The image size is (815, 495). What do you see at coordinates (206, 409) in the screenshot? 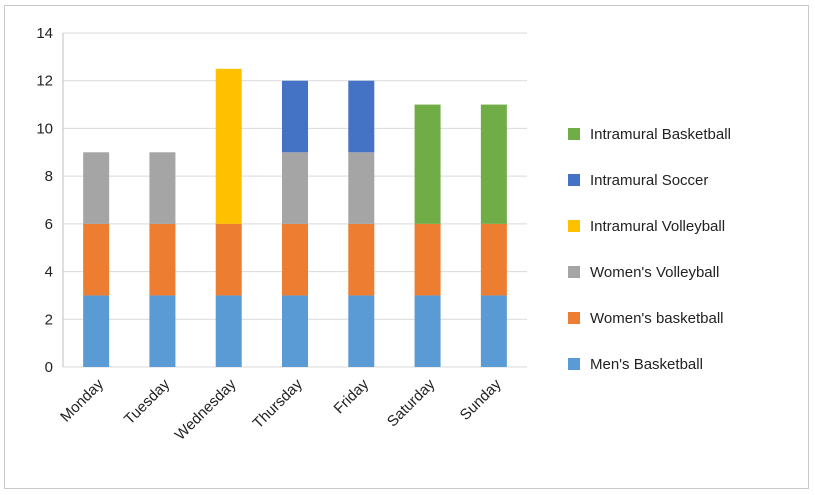
I see `x-tick-label: Wednesday` at bounding box center [206, 409].